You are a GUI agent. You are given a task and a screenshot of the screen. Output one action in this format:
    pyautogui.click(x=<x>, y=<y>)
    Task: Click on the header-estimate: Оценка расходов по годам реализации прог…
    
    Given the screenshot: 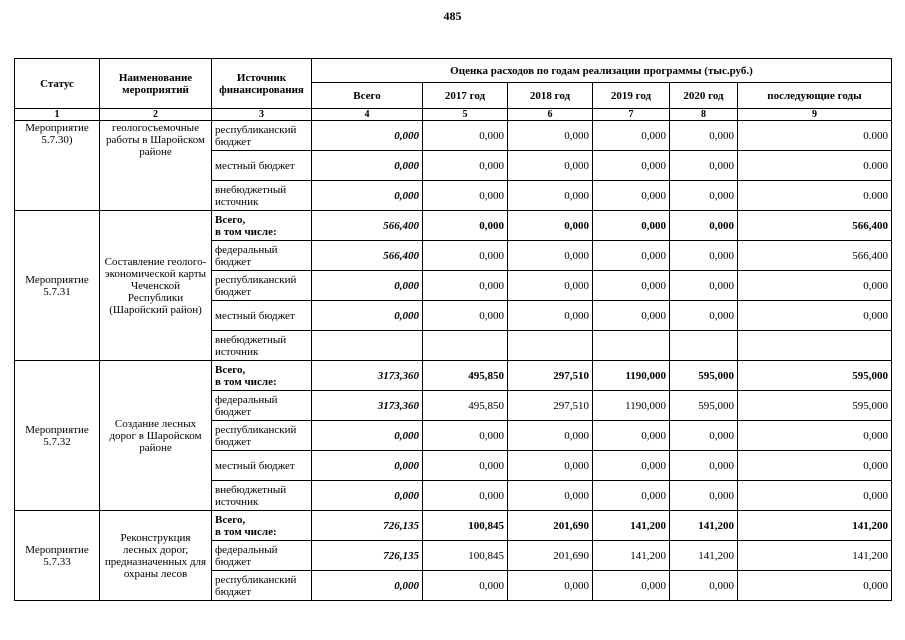 What is the action you would take?
    pyautogui.click(x=601, y=70)
    